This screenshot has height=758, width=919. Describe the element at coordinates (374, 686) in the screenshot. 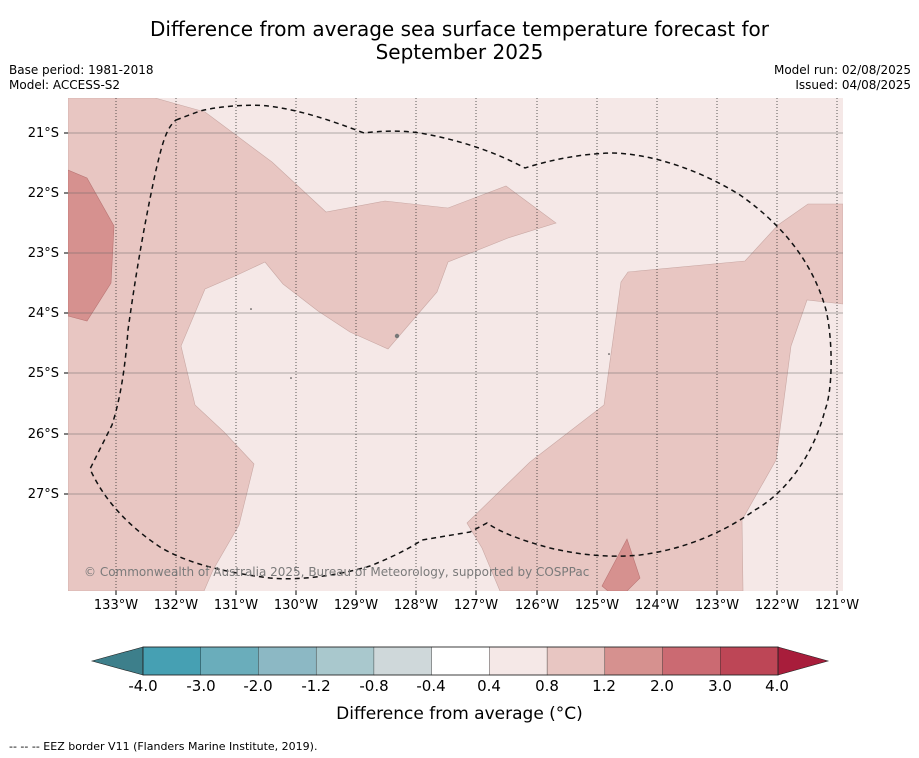

I see `colorbar-tick-label: -0.8` at that location.